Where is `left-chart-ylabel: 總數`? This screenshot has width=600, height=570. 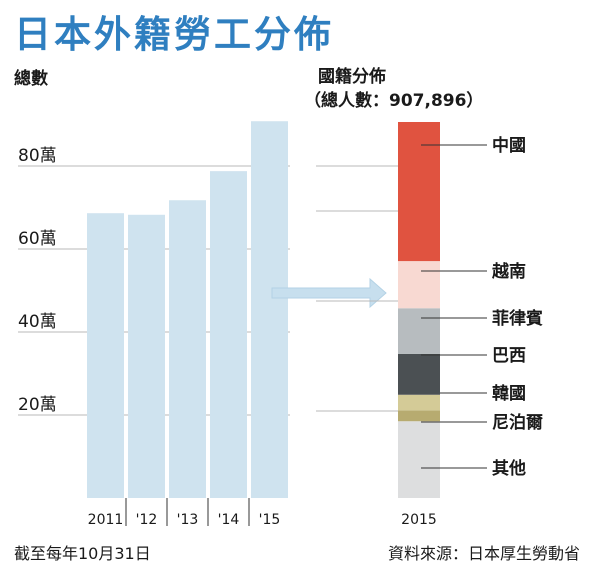
left-chart-ylabel: 總數 is located at coordinates (31, 79).